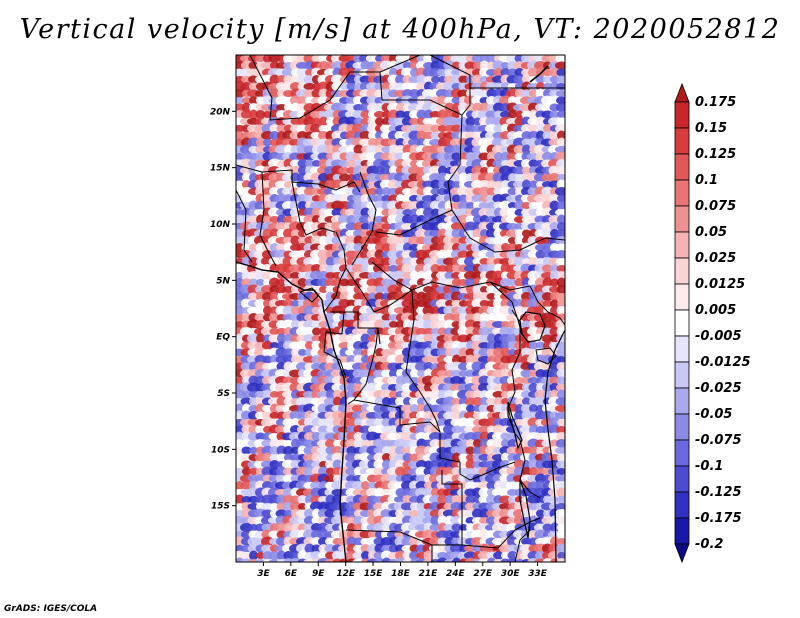 Image resolution: width=800 pixels, height=618 pixels. Describe the element at coordinates (539, 74) in the screenshot. I see `coast-detail` at that location.